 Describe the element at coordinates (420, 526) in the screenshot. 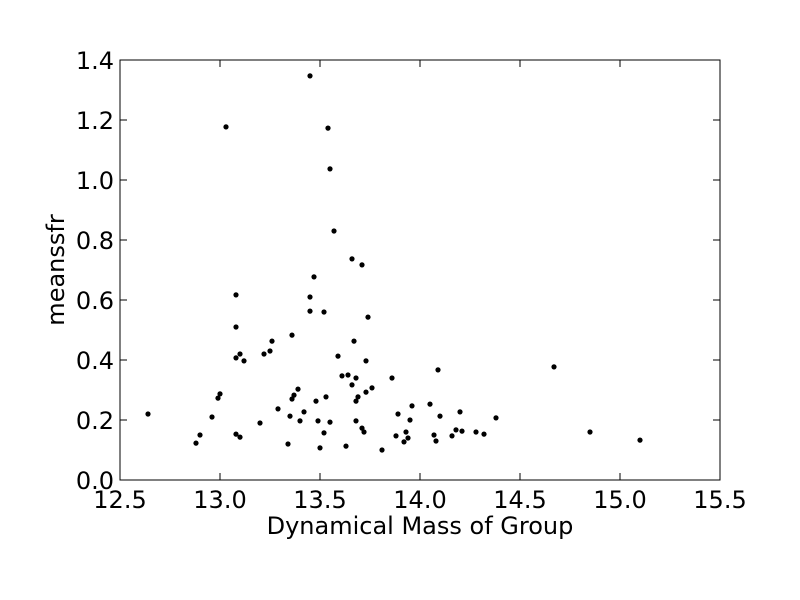

I see `x-axis-title: Dynamical Mass of Group` at that location.